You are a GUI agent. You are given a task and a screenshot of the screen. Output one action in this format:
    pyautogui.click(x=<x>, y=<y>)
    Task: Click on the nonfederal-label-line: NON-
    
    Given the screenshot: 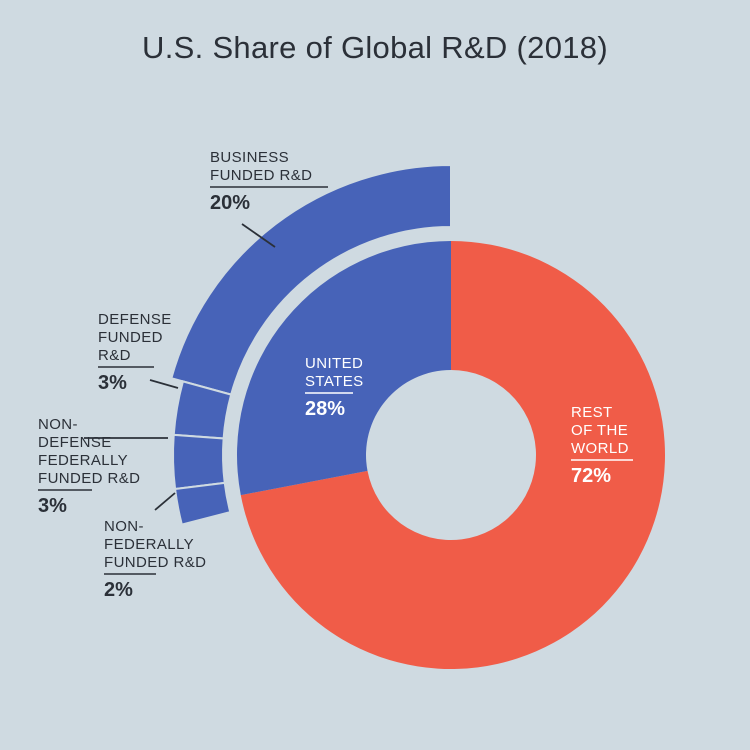 What is the action you would take?
    pyautogui.click(x=124, y=526)
    